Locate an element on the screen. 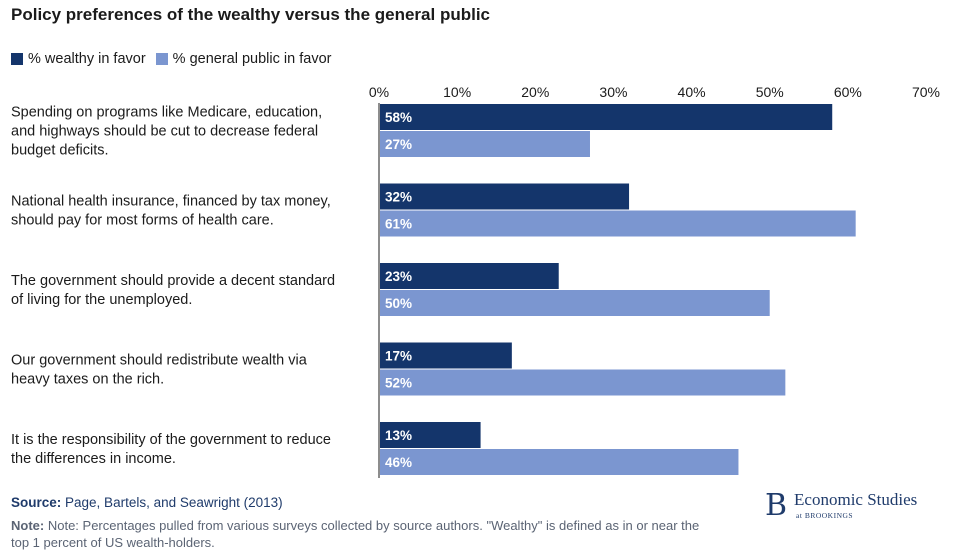 Image resolution: width=957 pixels, height=559 pixels. legend-swatch-wealthy is located at coordinates (17, 59).